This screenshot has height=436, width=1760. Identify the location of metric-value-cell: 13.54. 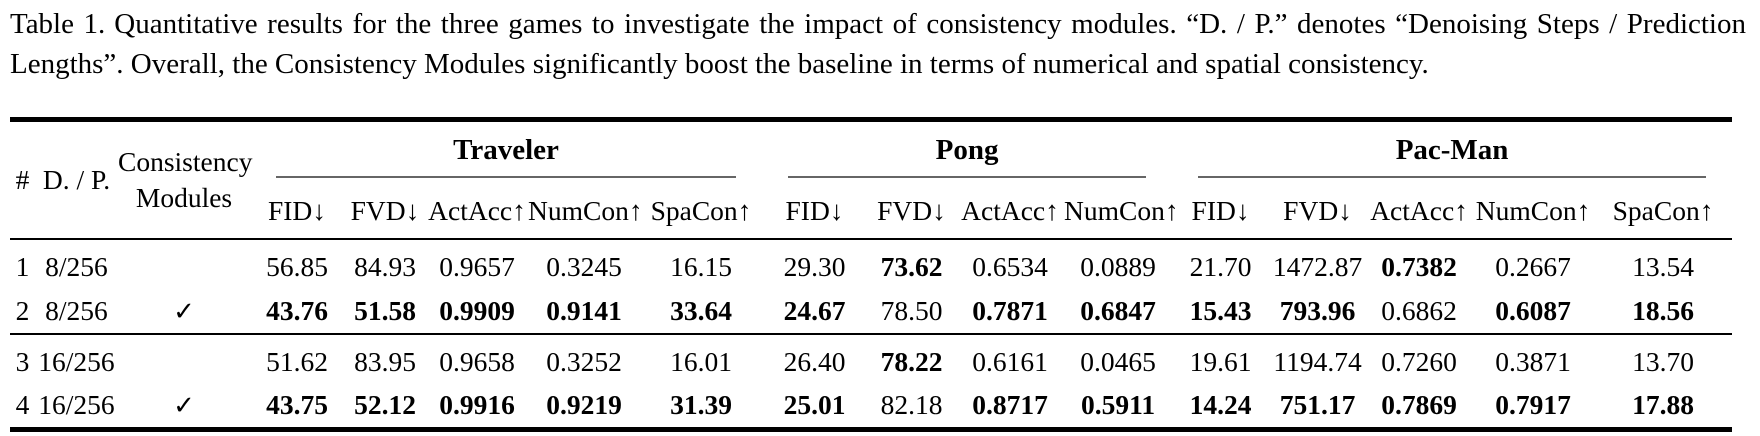
(1663, 266).